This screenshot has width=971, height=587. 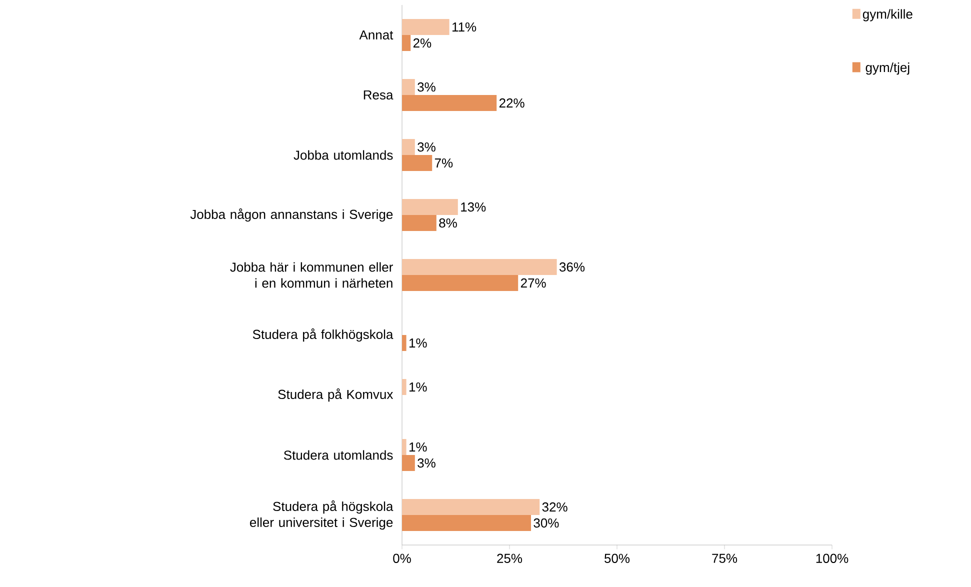 What do you see at coordinates (311, 275) in the screenshot?
I see `y-tick-label: Jobba här i kommunen eller i en kommun i närheten` at bounding box center [311, 275].